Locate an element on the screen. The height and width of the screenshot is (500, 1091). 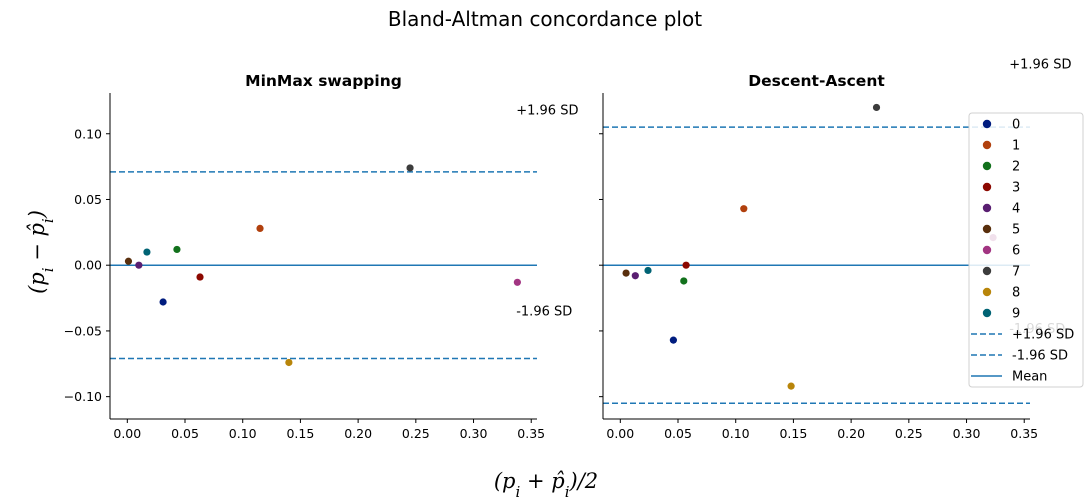
legend-label: 2 is located at coordinates (1016, 167).